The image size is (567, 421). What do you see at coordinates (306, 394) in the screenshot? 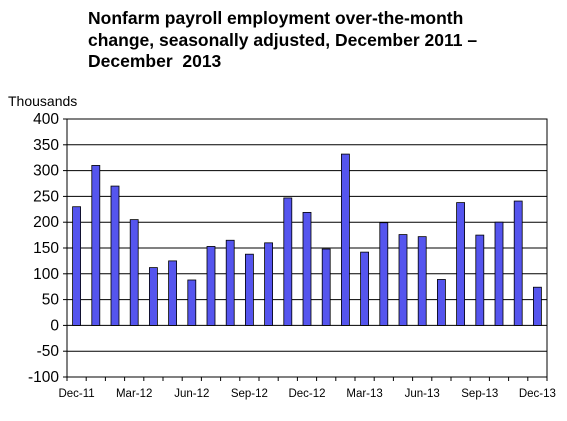
I see `x-tick-label: Dec-12` at bounding box center [306, 394].